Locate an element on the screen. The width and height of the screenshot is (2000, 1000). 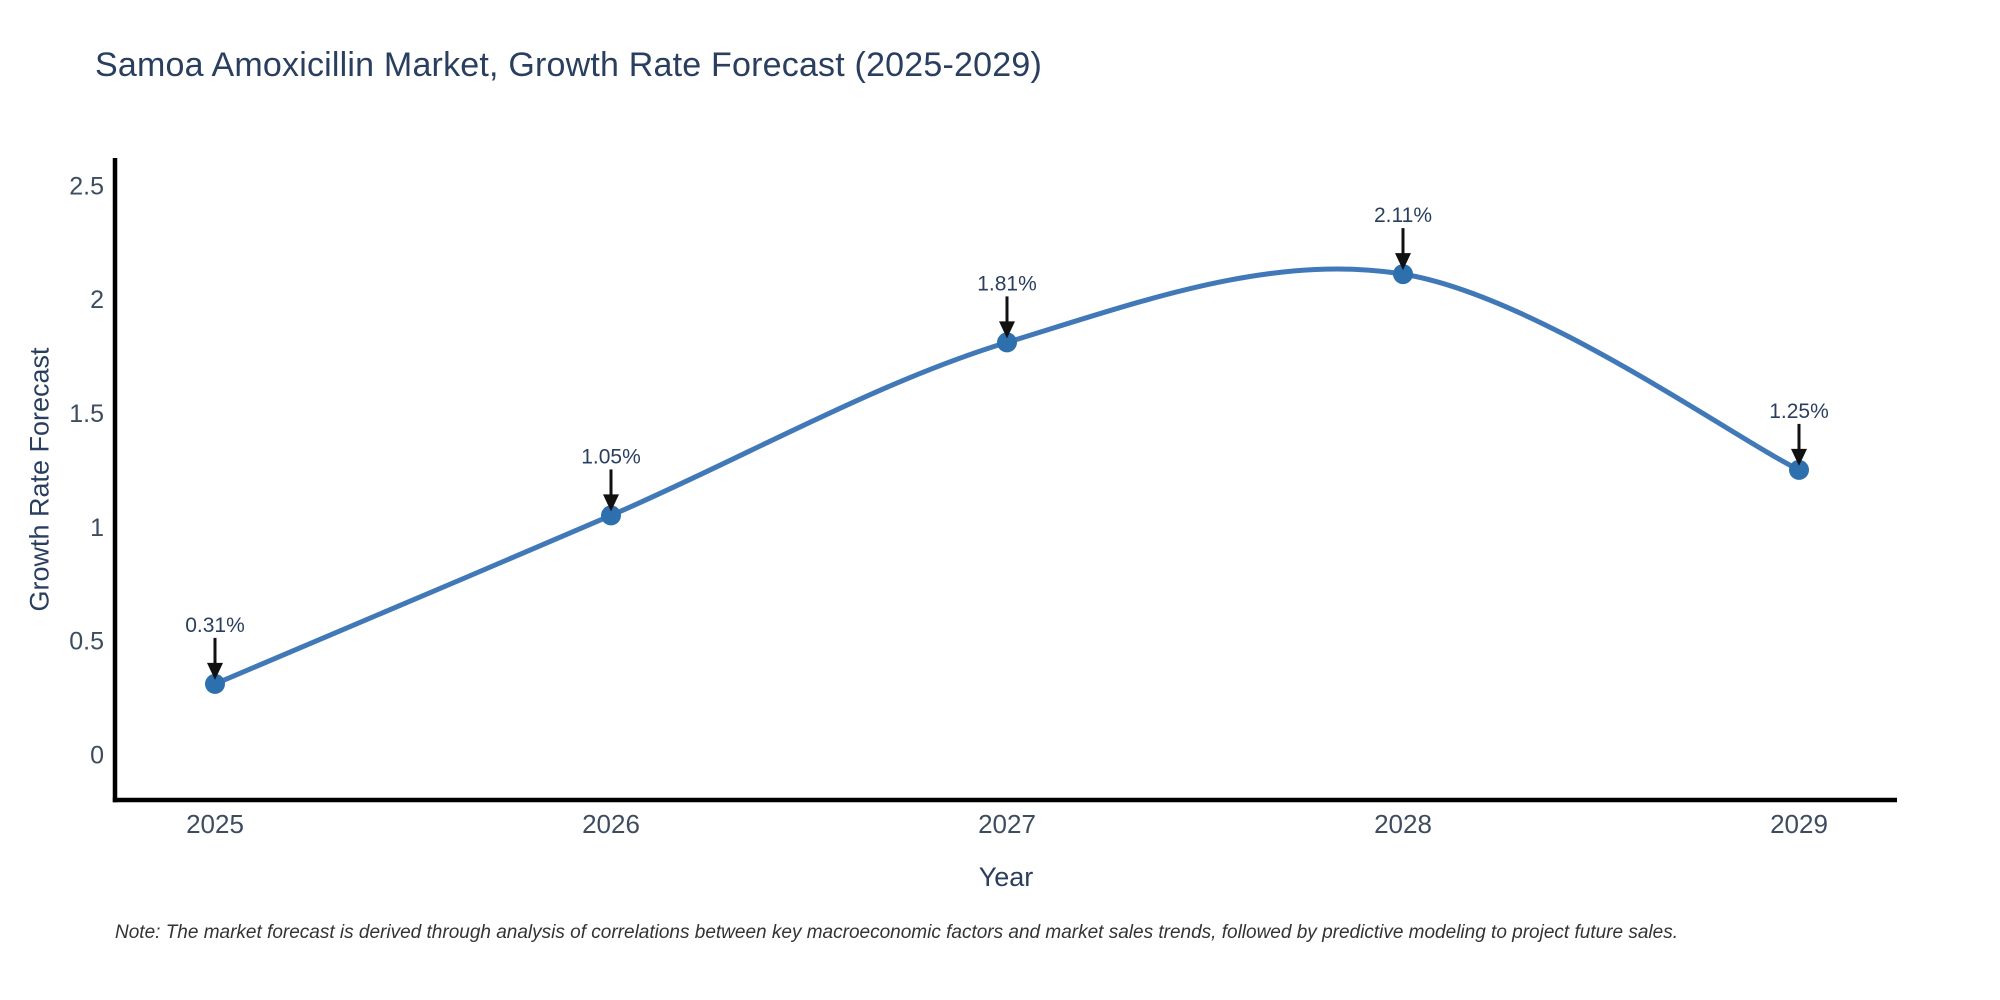
data-point-label: 0.31% is located at coordinates (215, 625).